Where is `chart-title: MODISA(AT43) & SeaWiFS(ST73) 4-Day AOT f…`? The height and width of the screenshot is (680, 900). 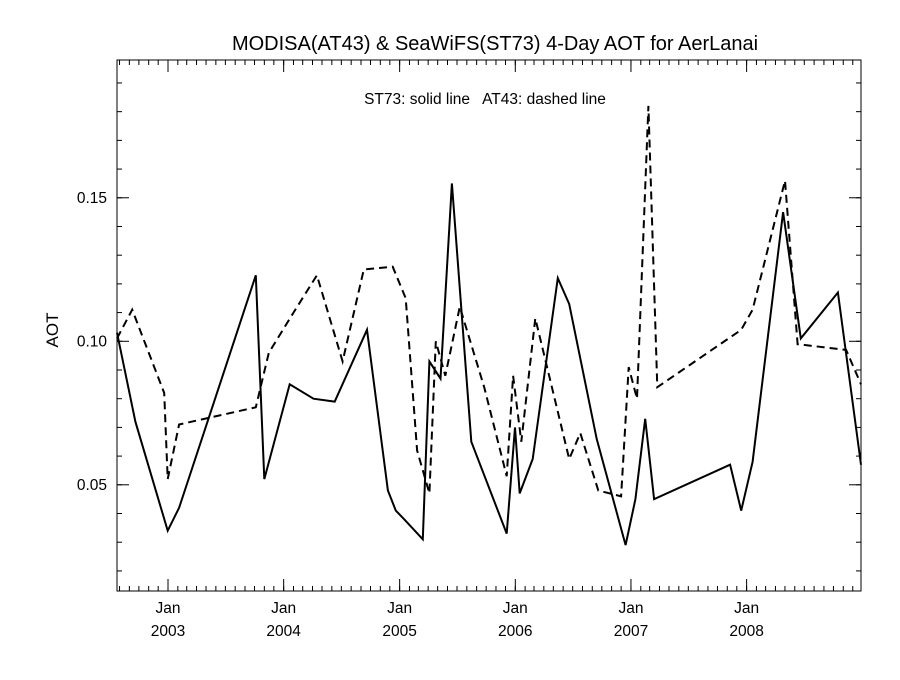
chart-title: MODISA(AT43) & SeaWiFS(ST73) 4-Day AOT f… is located at coordinates (495, 44).